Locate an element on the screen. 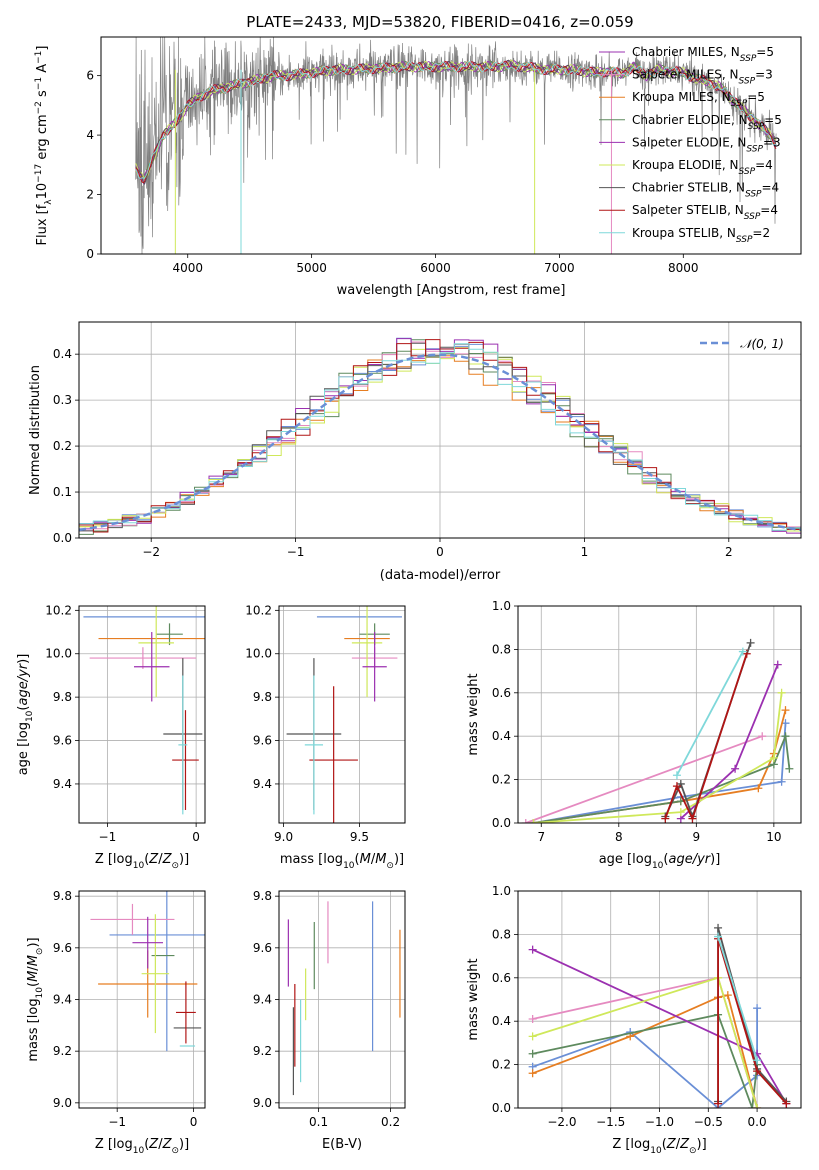  massweight-vs-age-ylabel: mass weight is located at coordinates (473, 714).